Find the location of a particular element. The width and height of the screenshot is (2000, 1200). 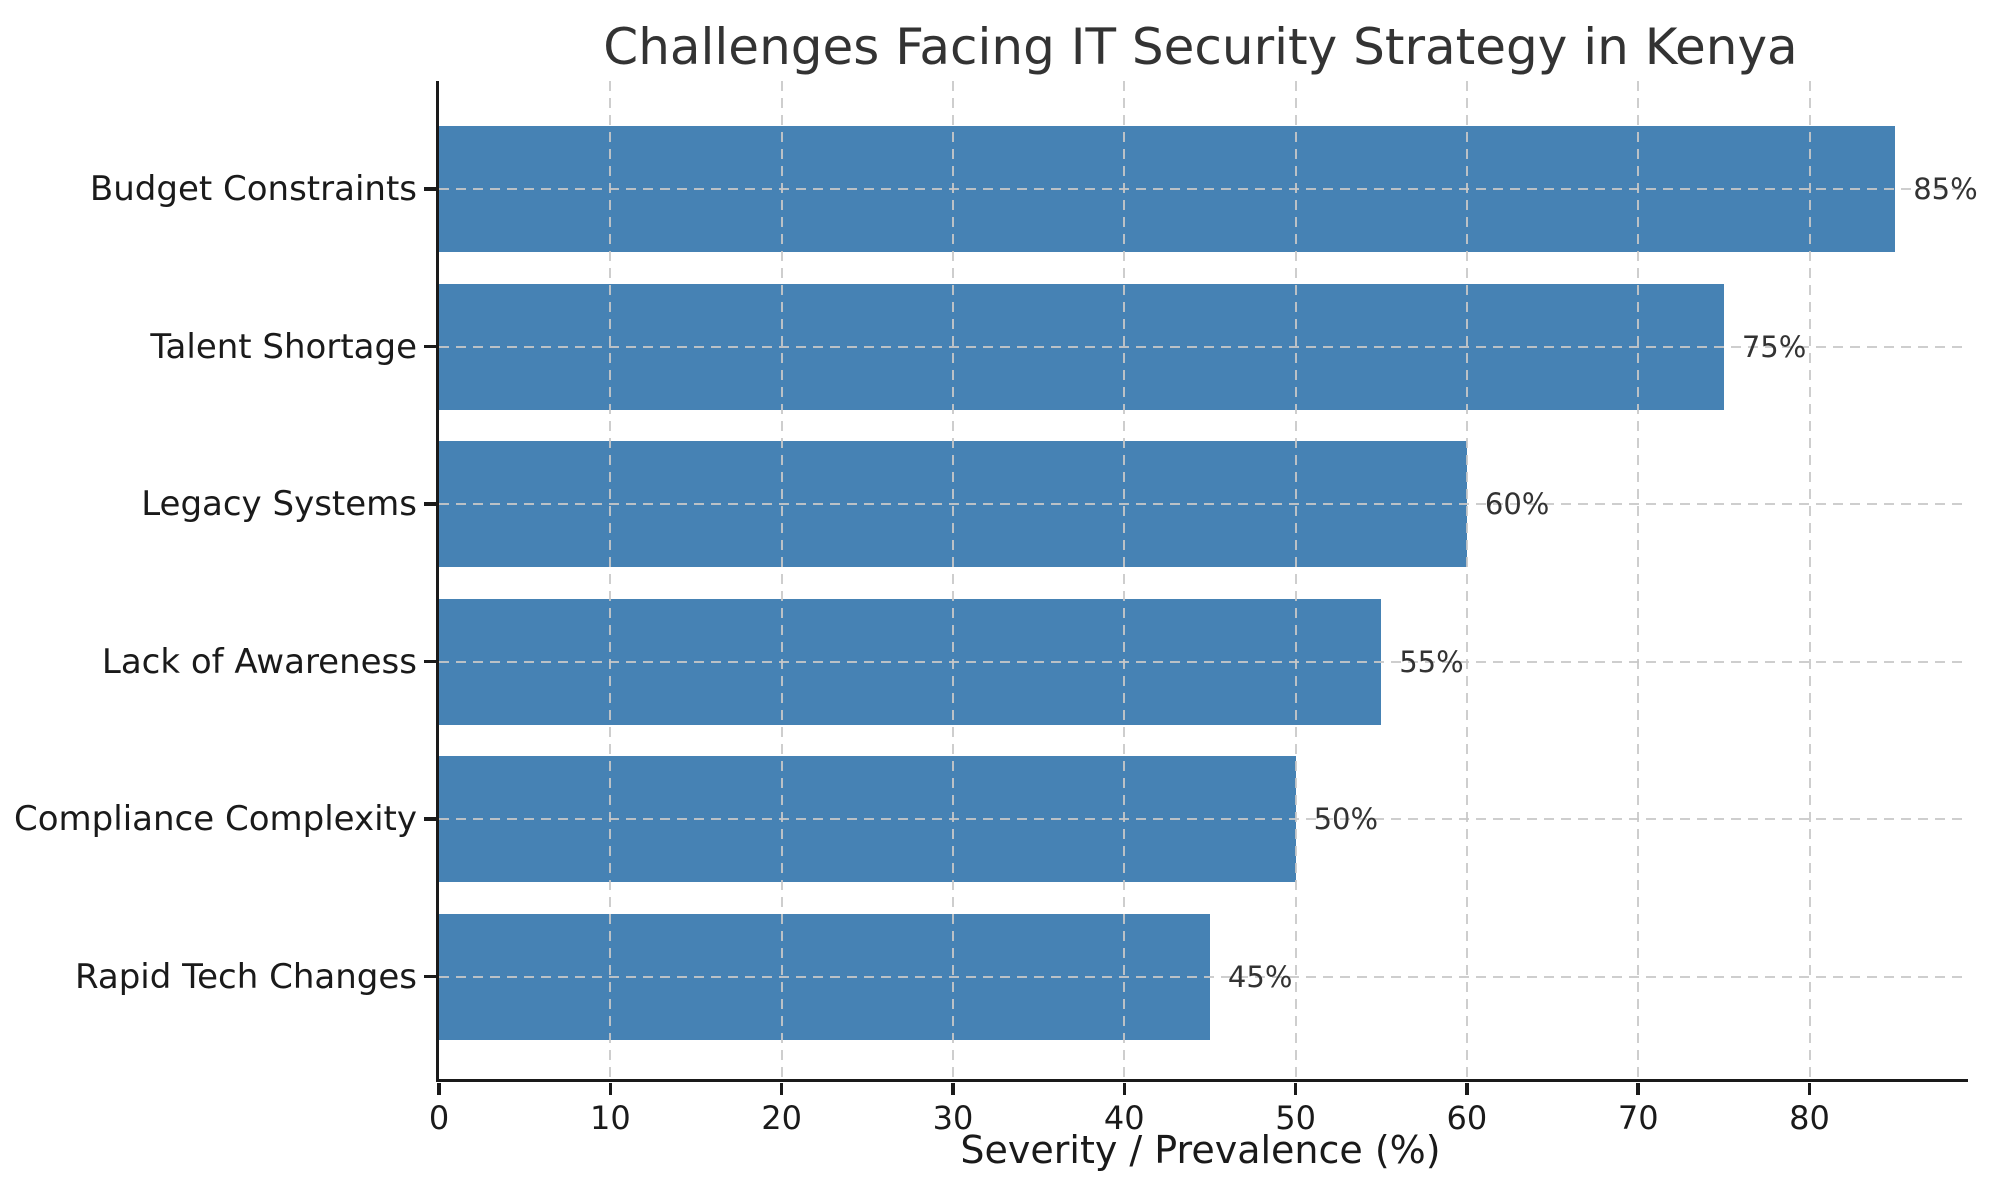

category-label: Budget Constraints is located at coordinates (253, 189).